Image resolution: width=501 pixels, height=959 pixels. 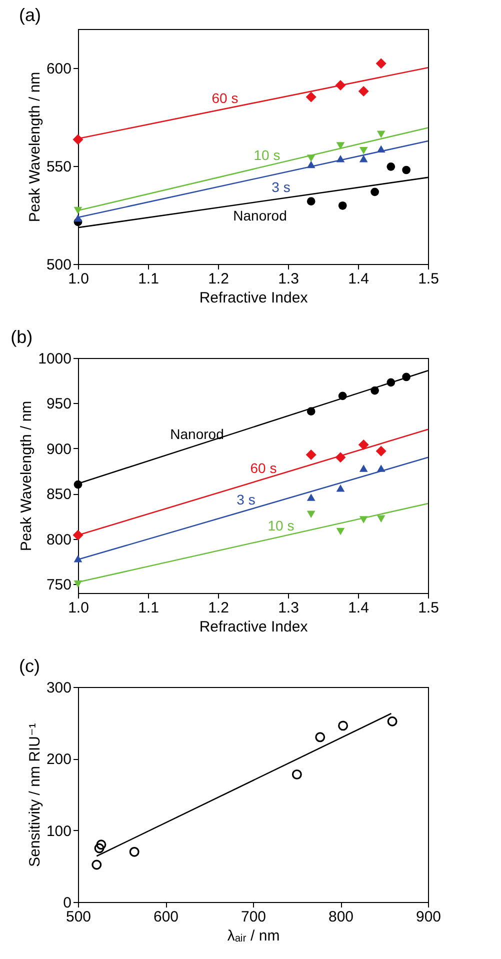 What do you see at coordinates (35, 795) in the screenshot?
I see `y-axis-title: Sensitivity / nm RIU⁻¹` at bounding box center [35, 795].